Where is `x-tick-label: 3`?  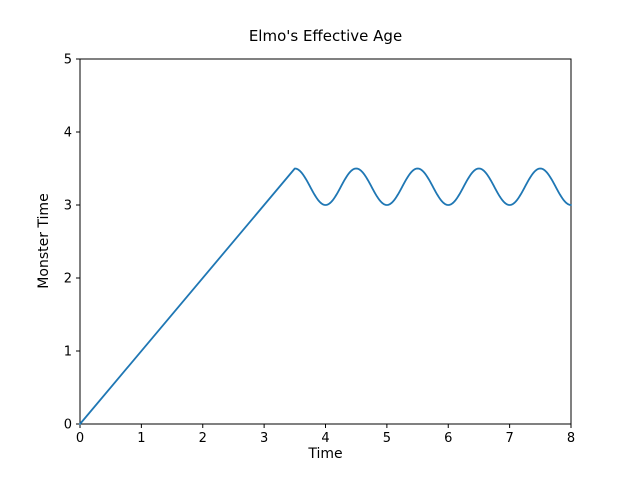
x-tick-label: 3 is located at coordinates (264, 438).